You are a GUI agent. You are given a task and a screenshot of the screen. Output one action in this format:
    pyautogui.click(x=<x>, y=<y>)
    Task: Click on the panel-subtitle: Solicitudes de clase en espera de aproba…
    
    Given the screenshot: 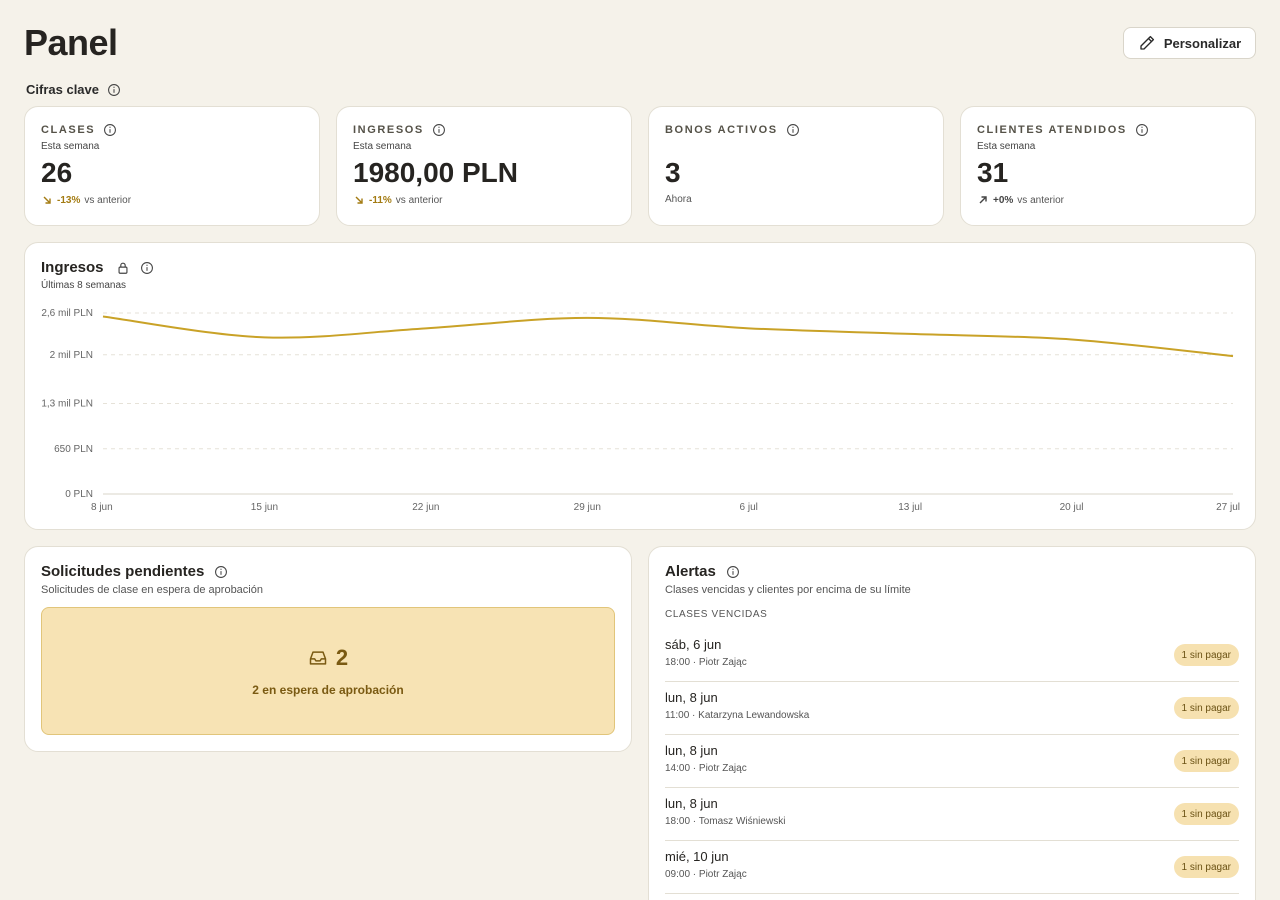 What is the action you would take?
    pyautogui.click(x=152, y=590)
    